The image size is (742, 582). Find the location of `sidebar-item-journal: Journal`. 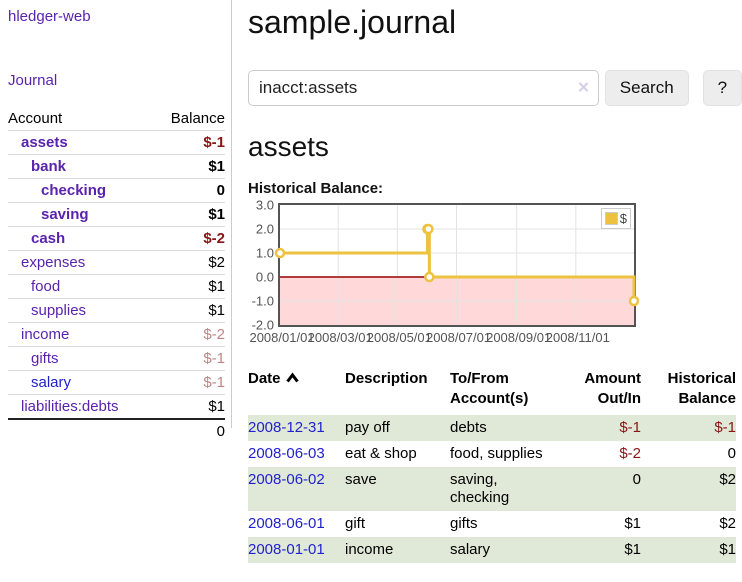

sidebar-item-journal: Journal is located at coordinates (33, 80).